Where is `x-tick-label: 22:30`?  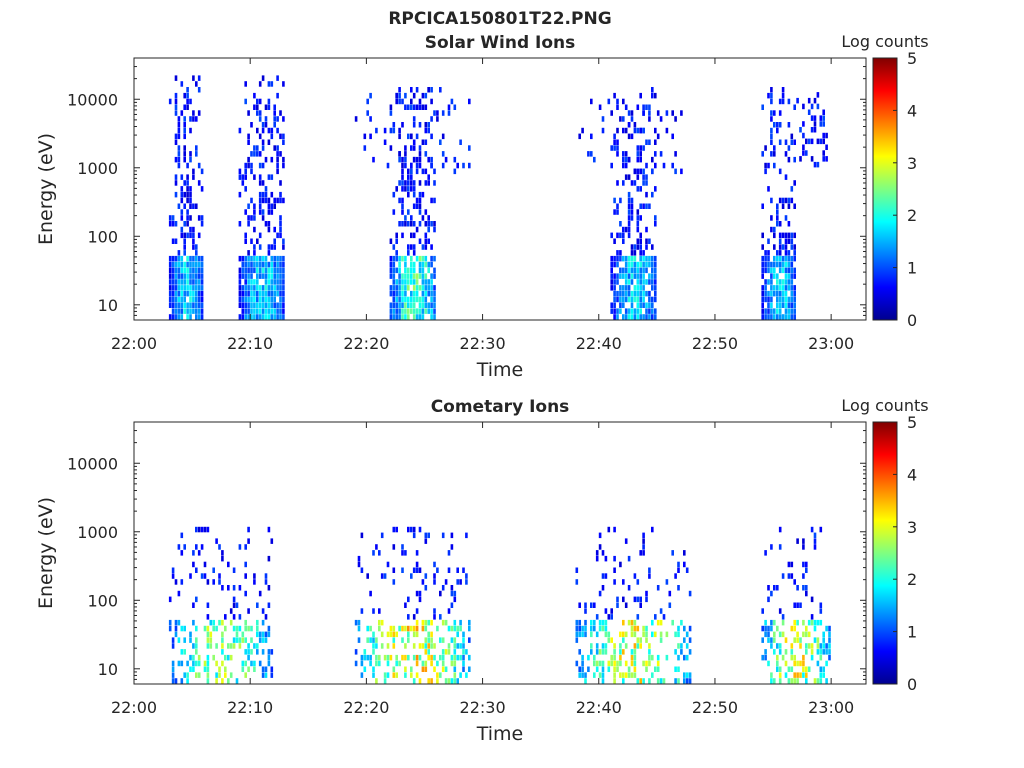
x-tick-label: 22:30 is located at coordinates (483, 707).